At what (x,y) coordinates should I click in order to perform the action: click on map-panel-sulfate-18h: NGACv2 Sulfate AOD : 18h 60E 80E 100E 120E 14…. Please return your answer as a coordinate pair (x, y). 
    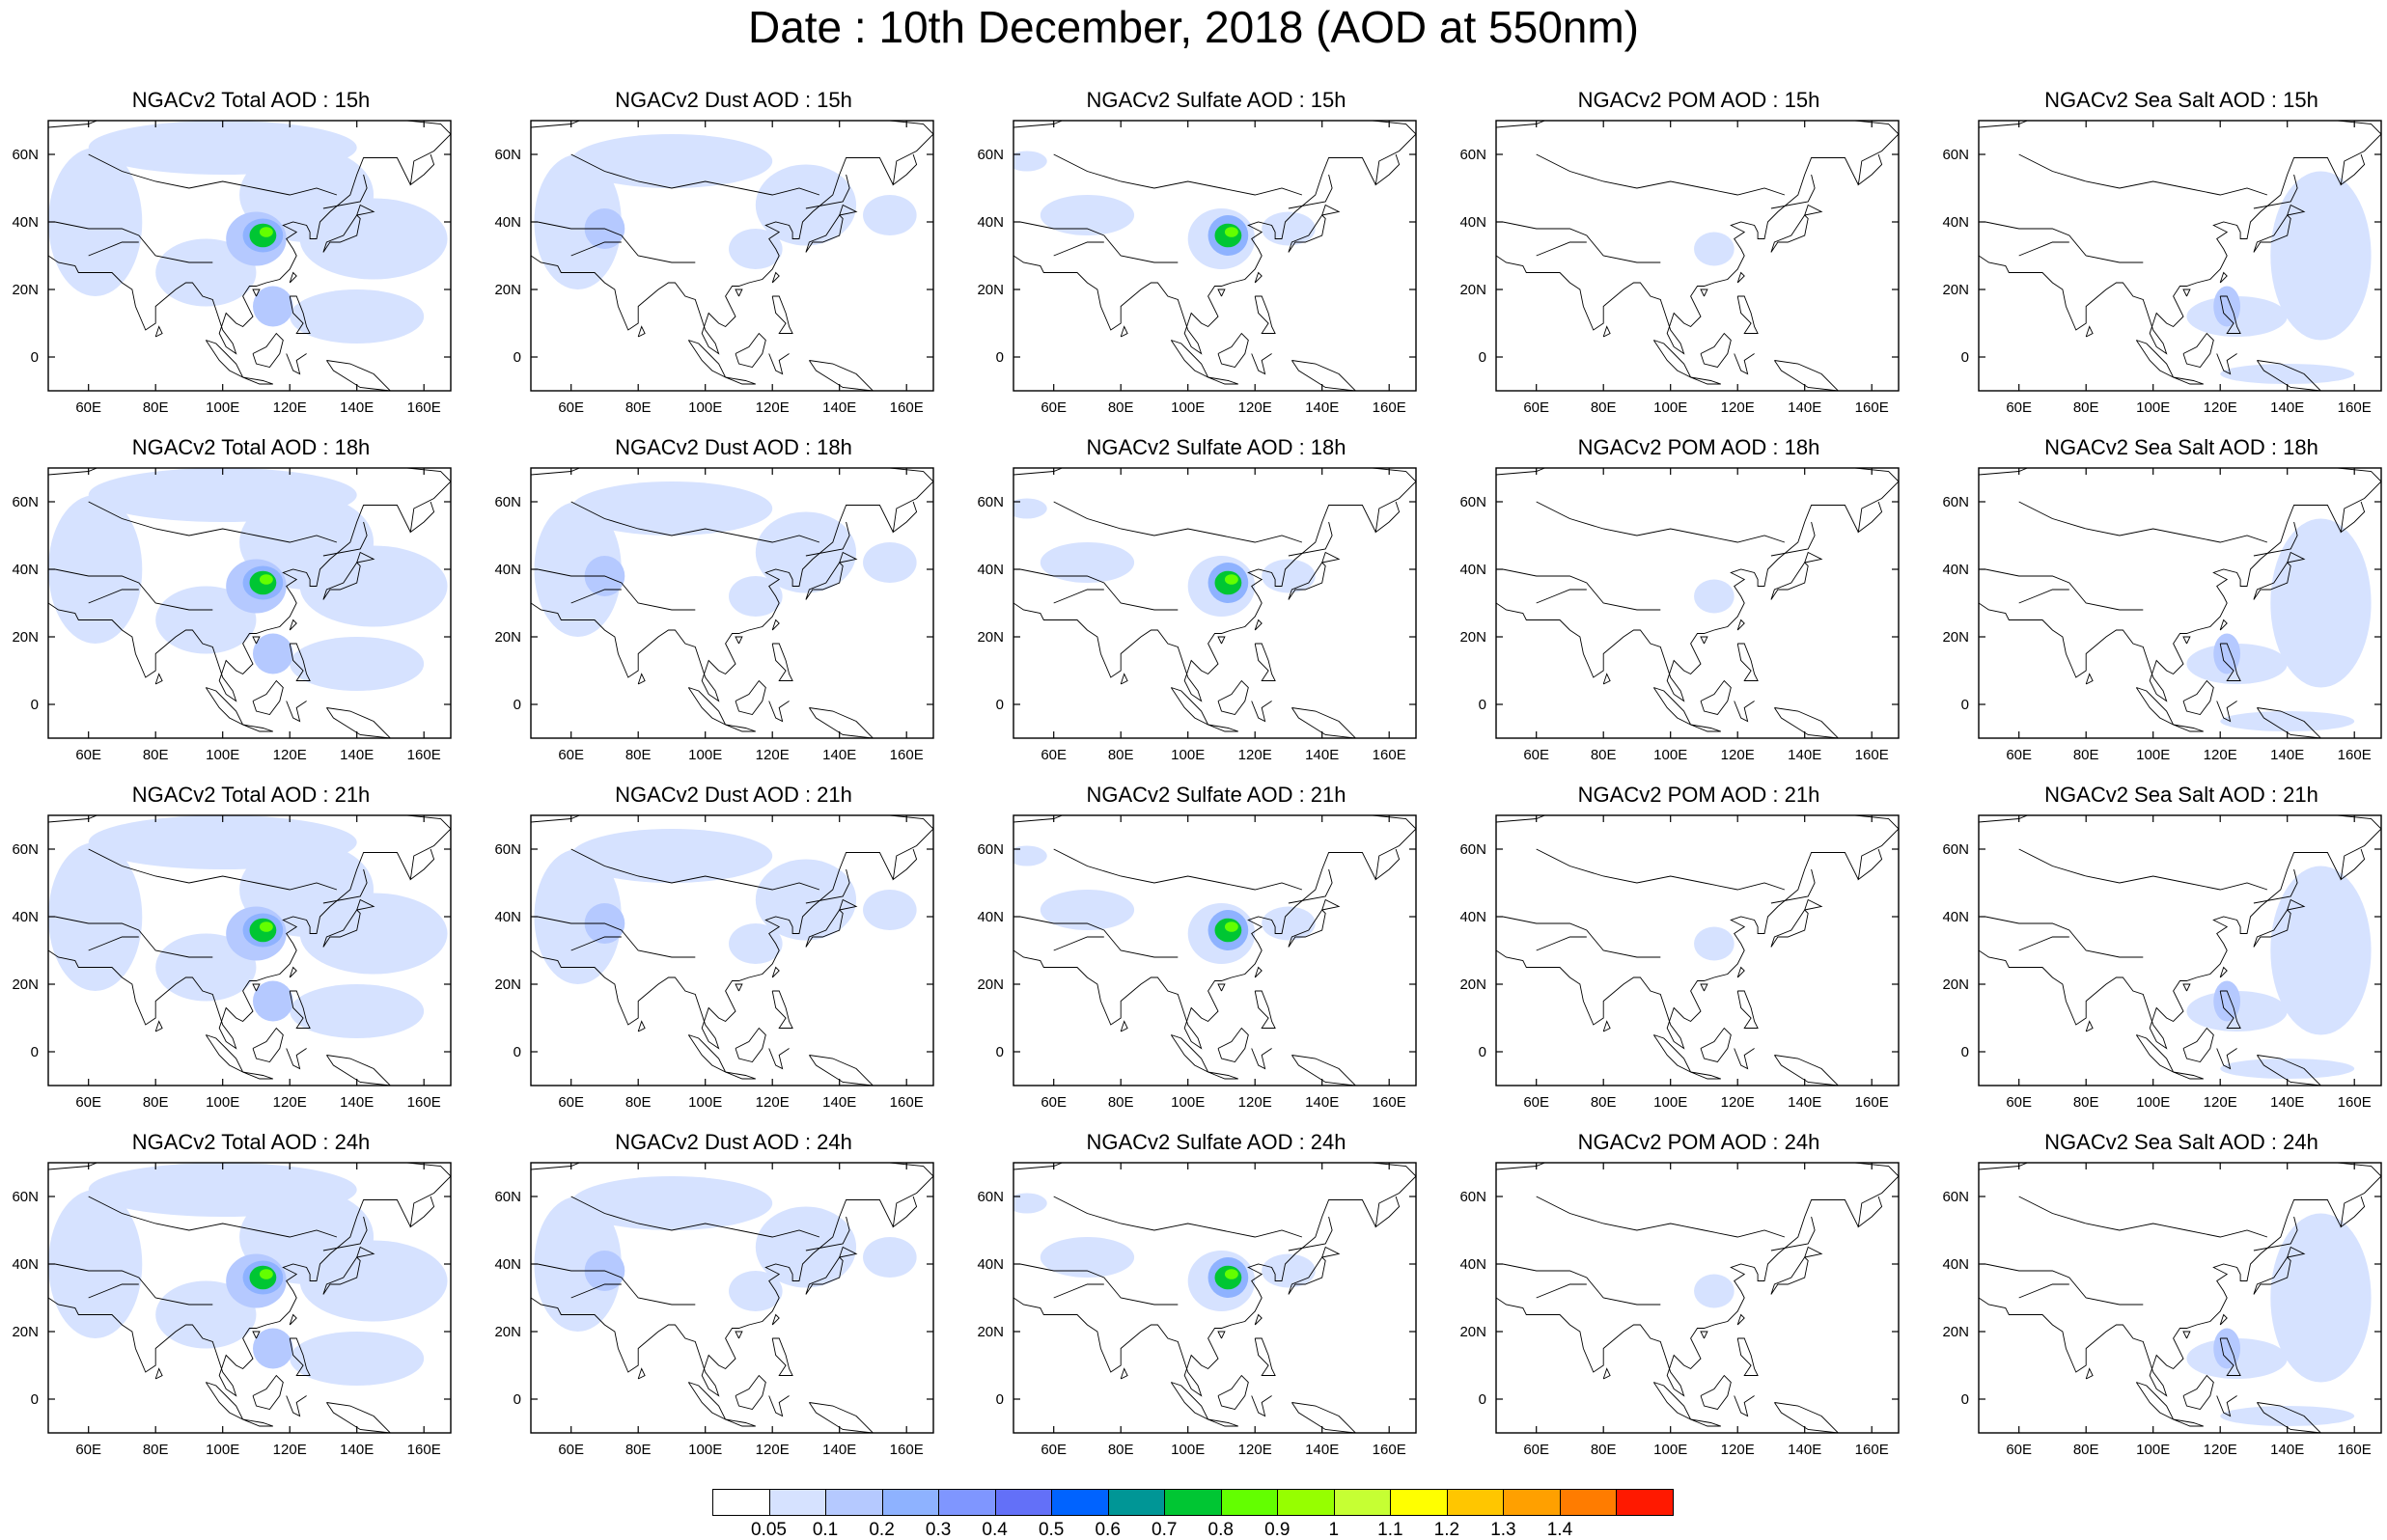
    Looking at the image, I should click on (1211, 598).